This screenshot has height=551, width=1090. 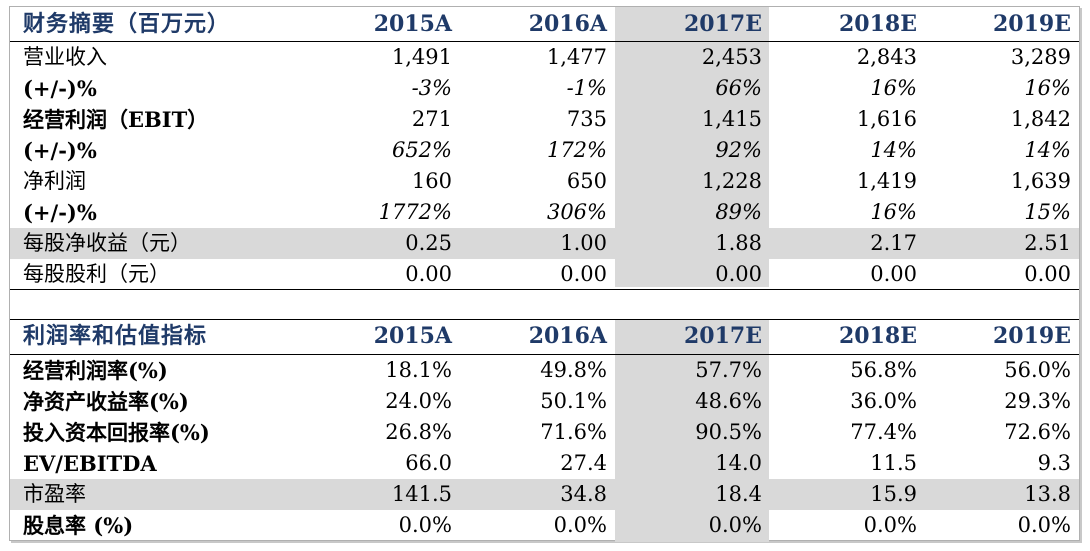 What do you see at coordinates (544, 57) in the screenshot?
I see `table-row: 营业收入 1,491 1,477 2,453 2,843 3,289` at bounding box center [544, 57].